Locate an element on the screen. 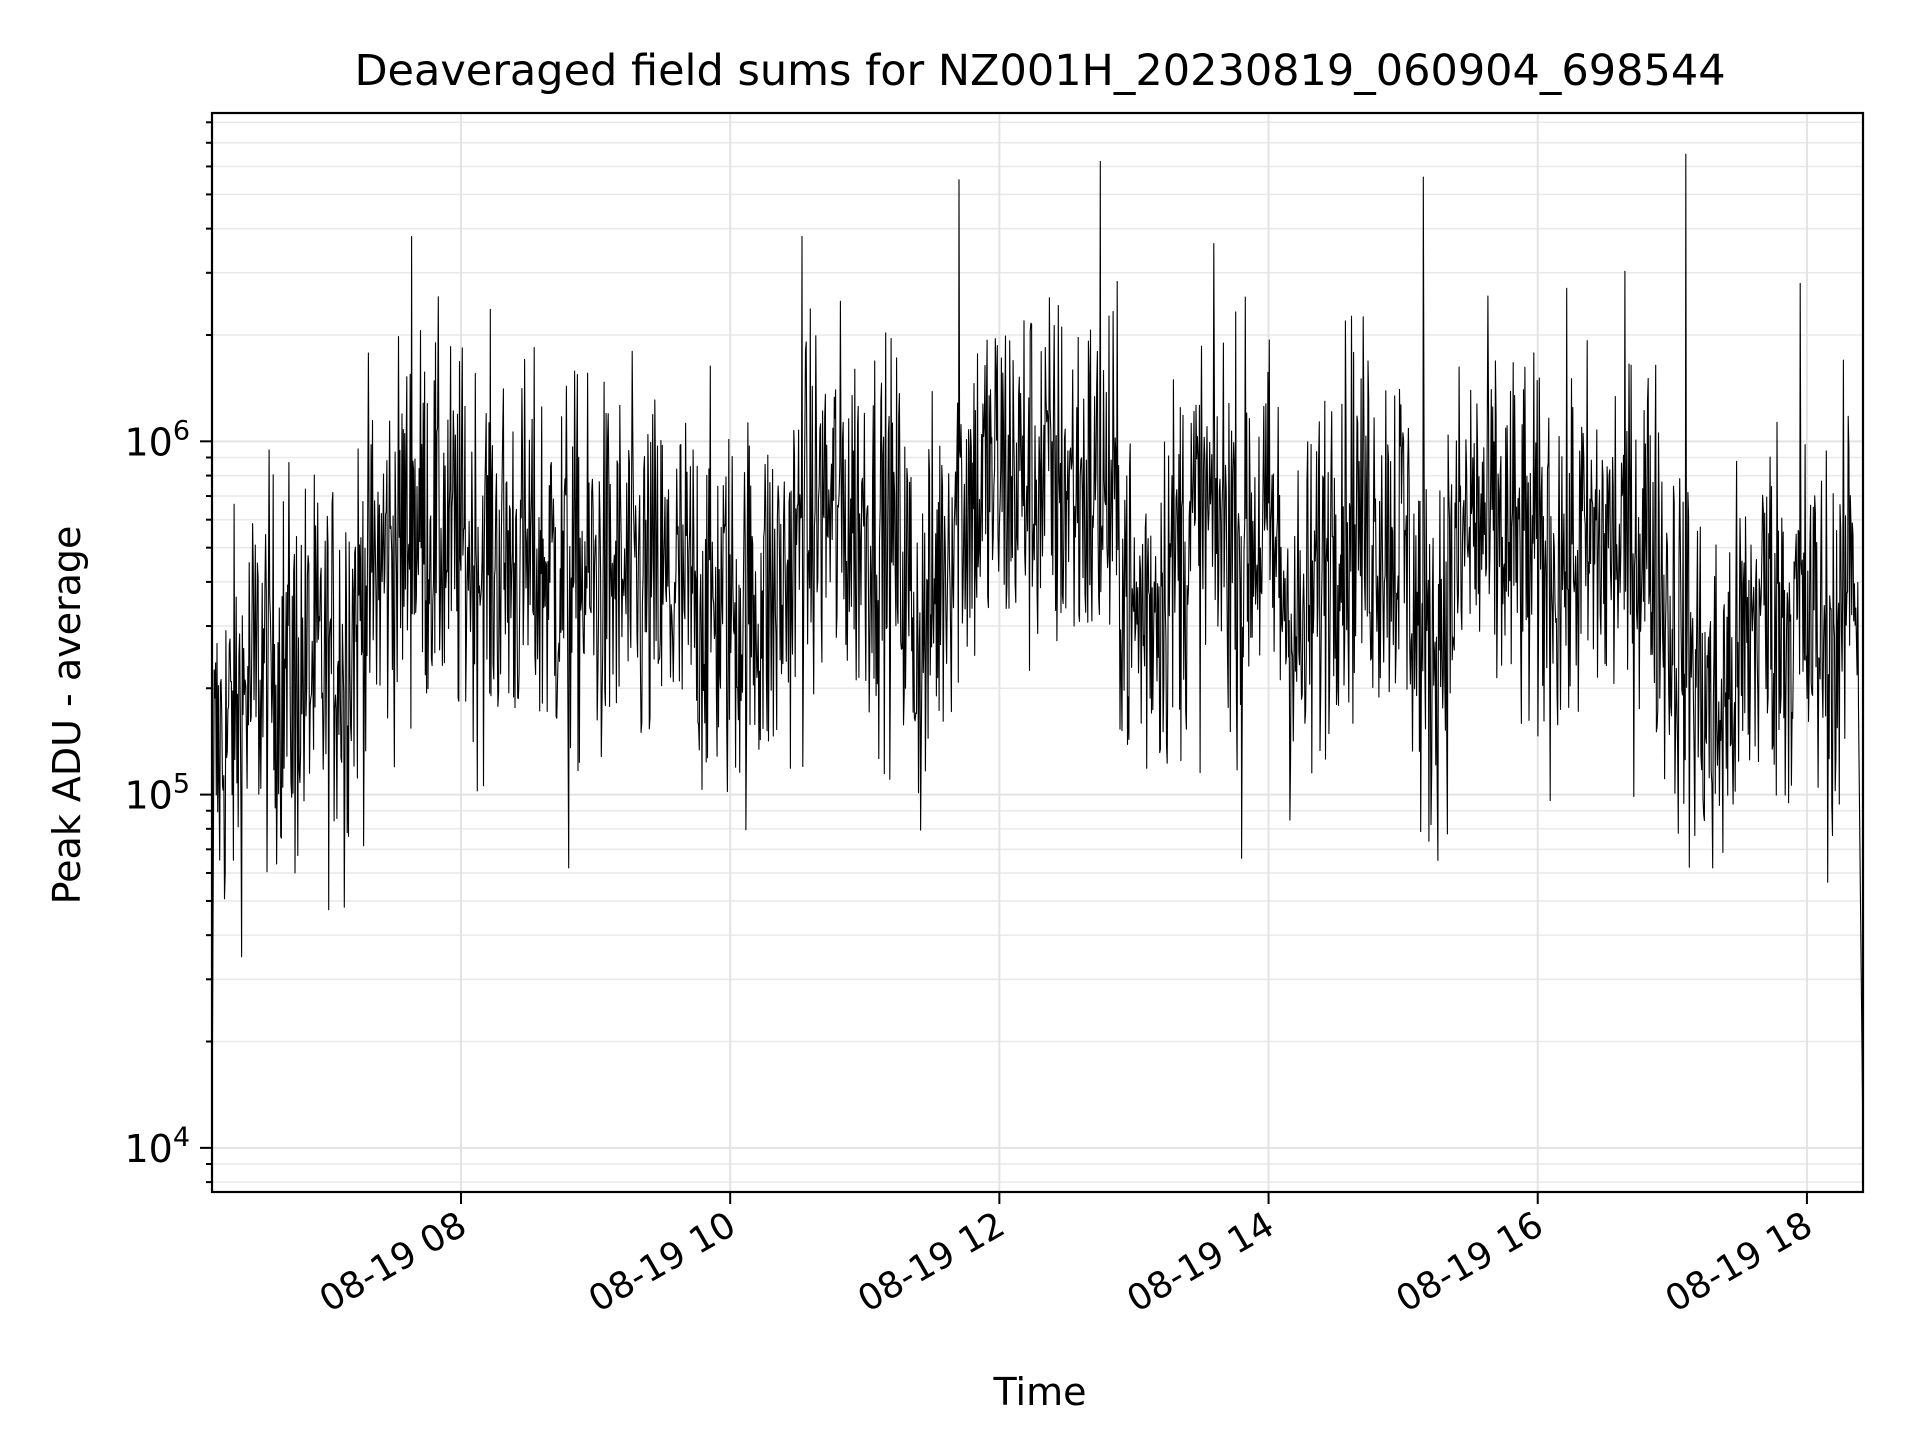  y-tick-exponent: 5 is located at coordinates (181, 784).